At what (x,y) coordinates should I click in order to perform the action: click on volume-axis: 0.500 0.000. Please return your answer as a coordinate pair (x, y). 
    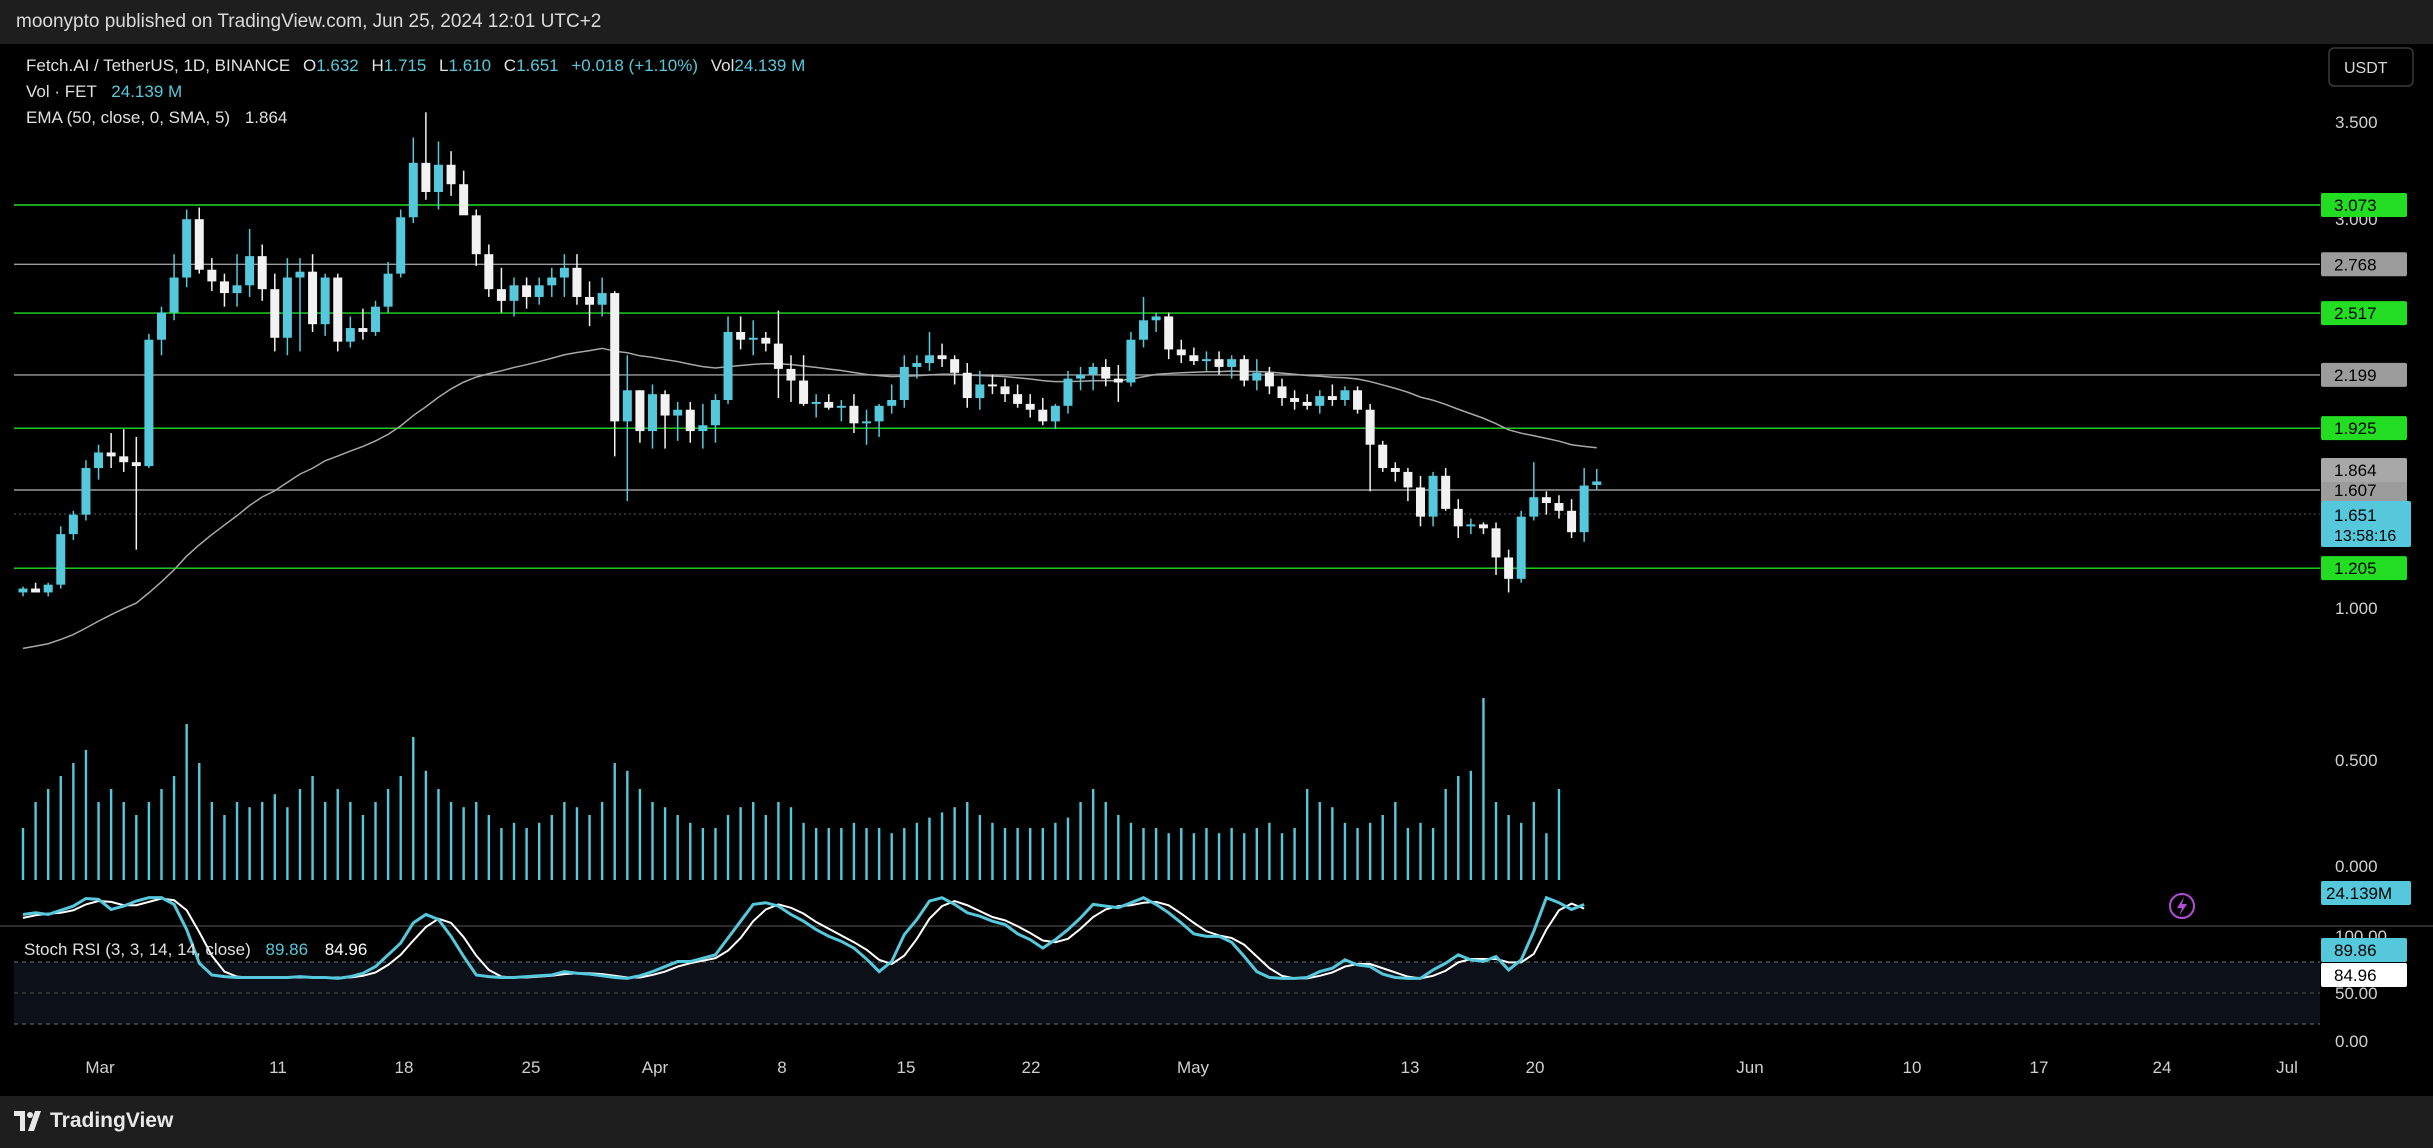
    Looking at the image, I should click on (2356, 813).